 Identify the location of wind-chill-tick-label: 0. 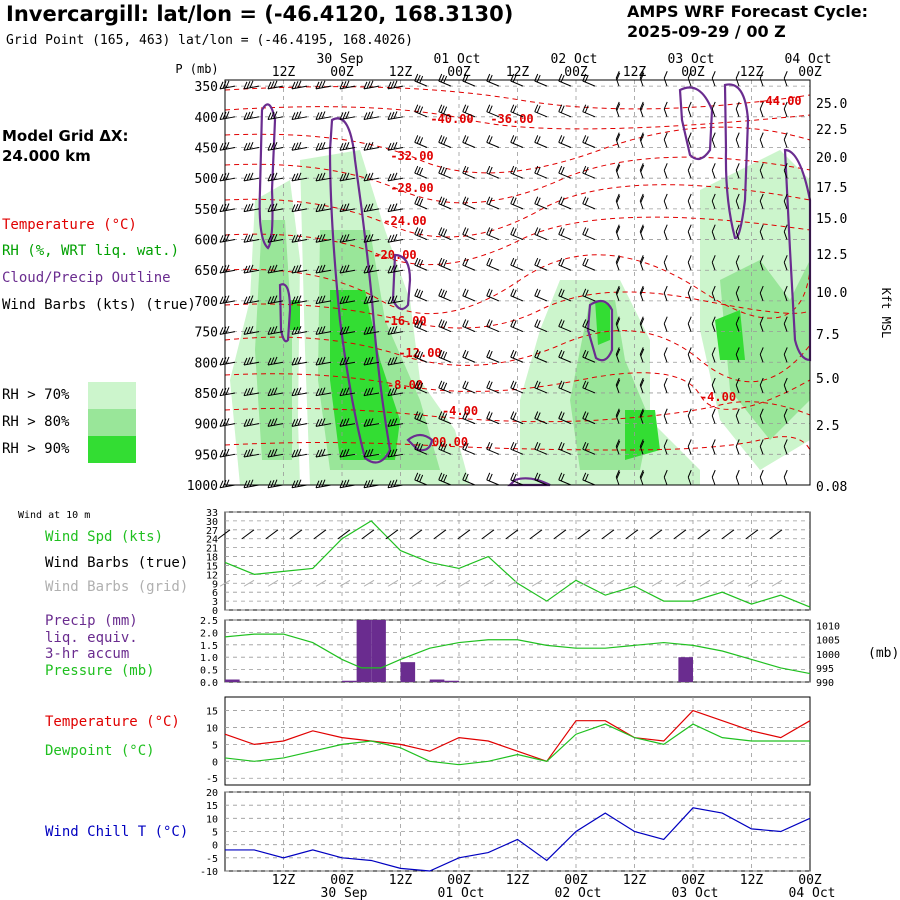
(215, 846).